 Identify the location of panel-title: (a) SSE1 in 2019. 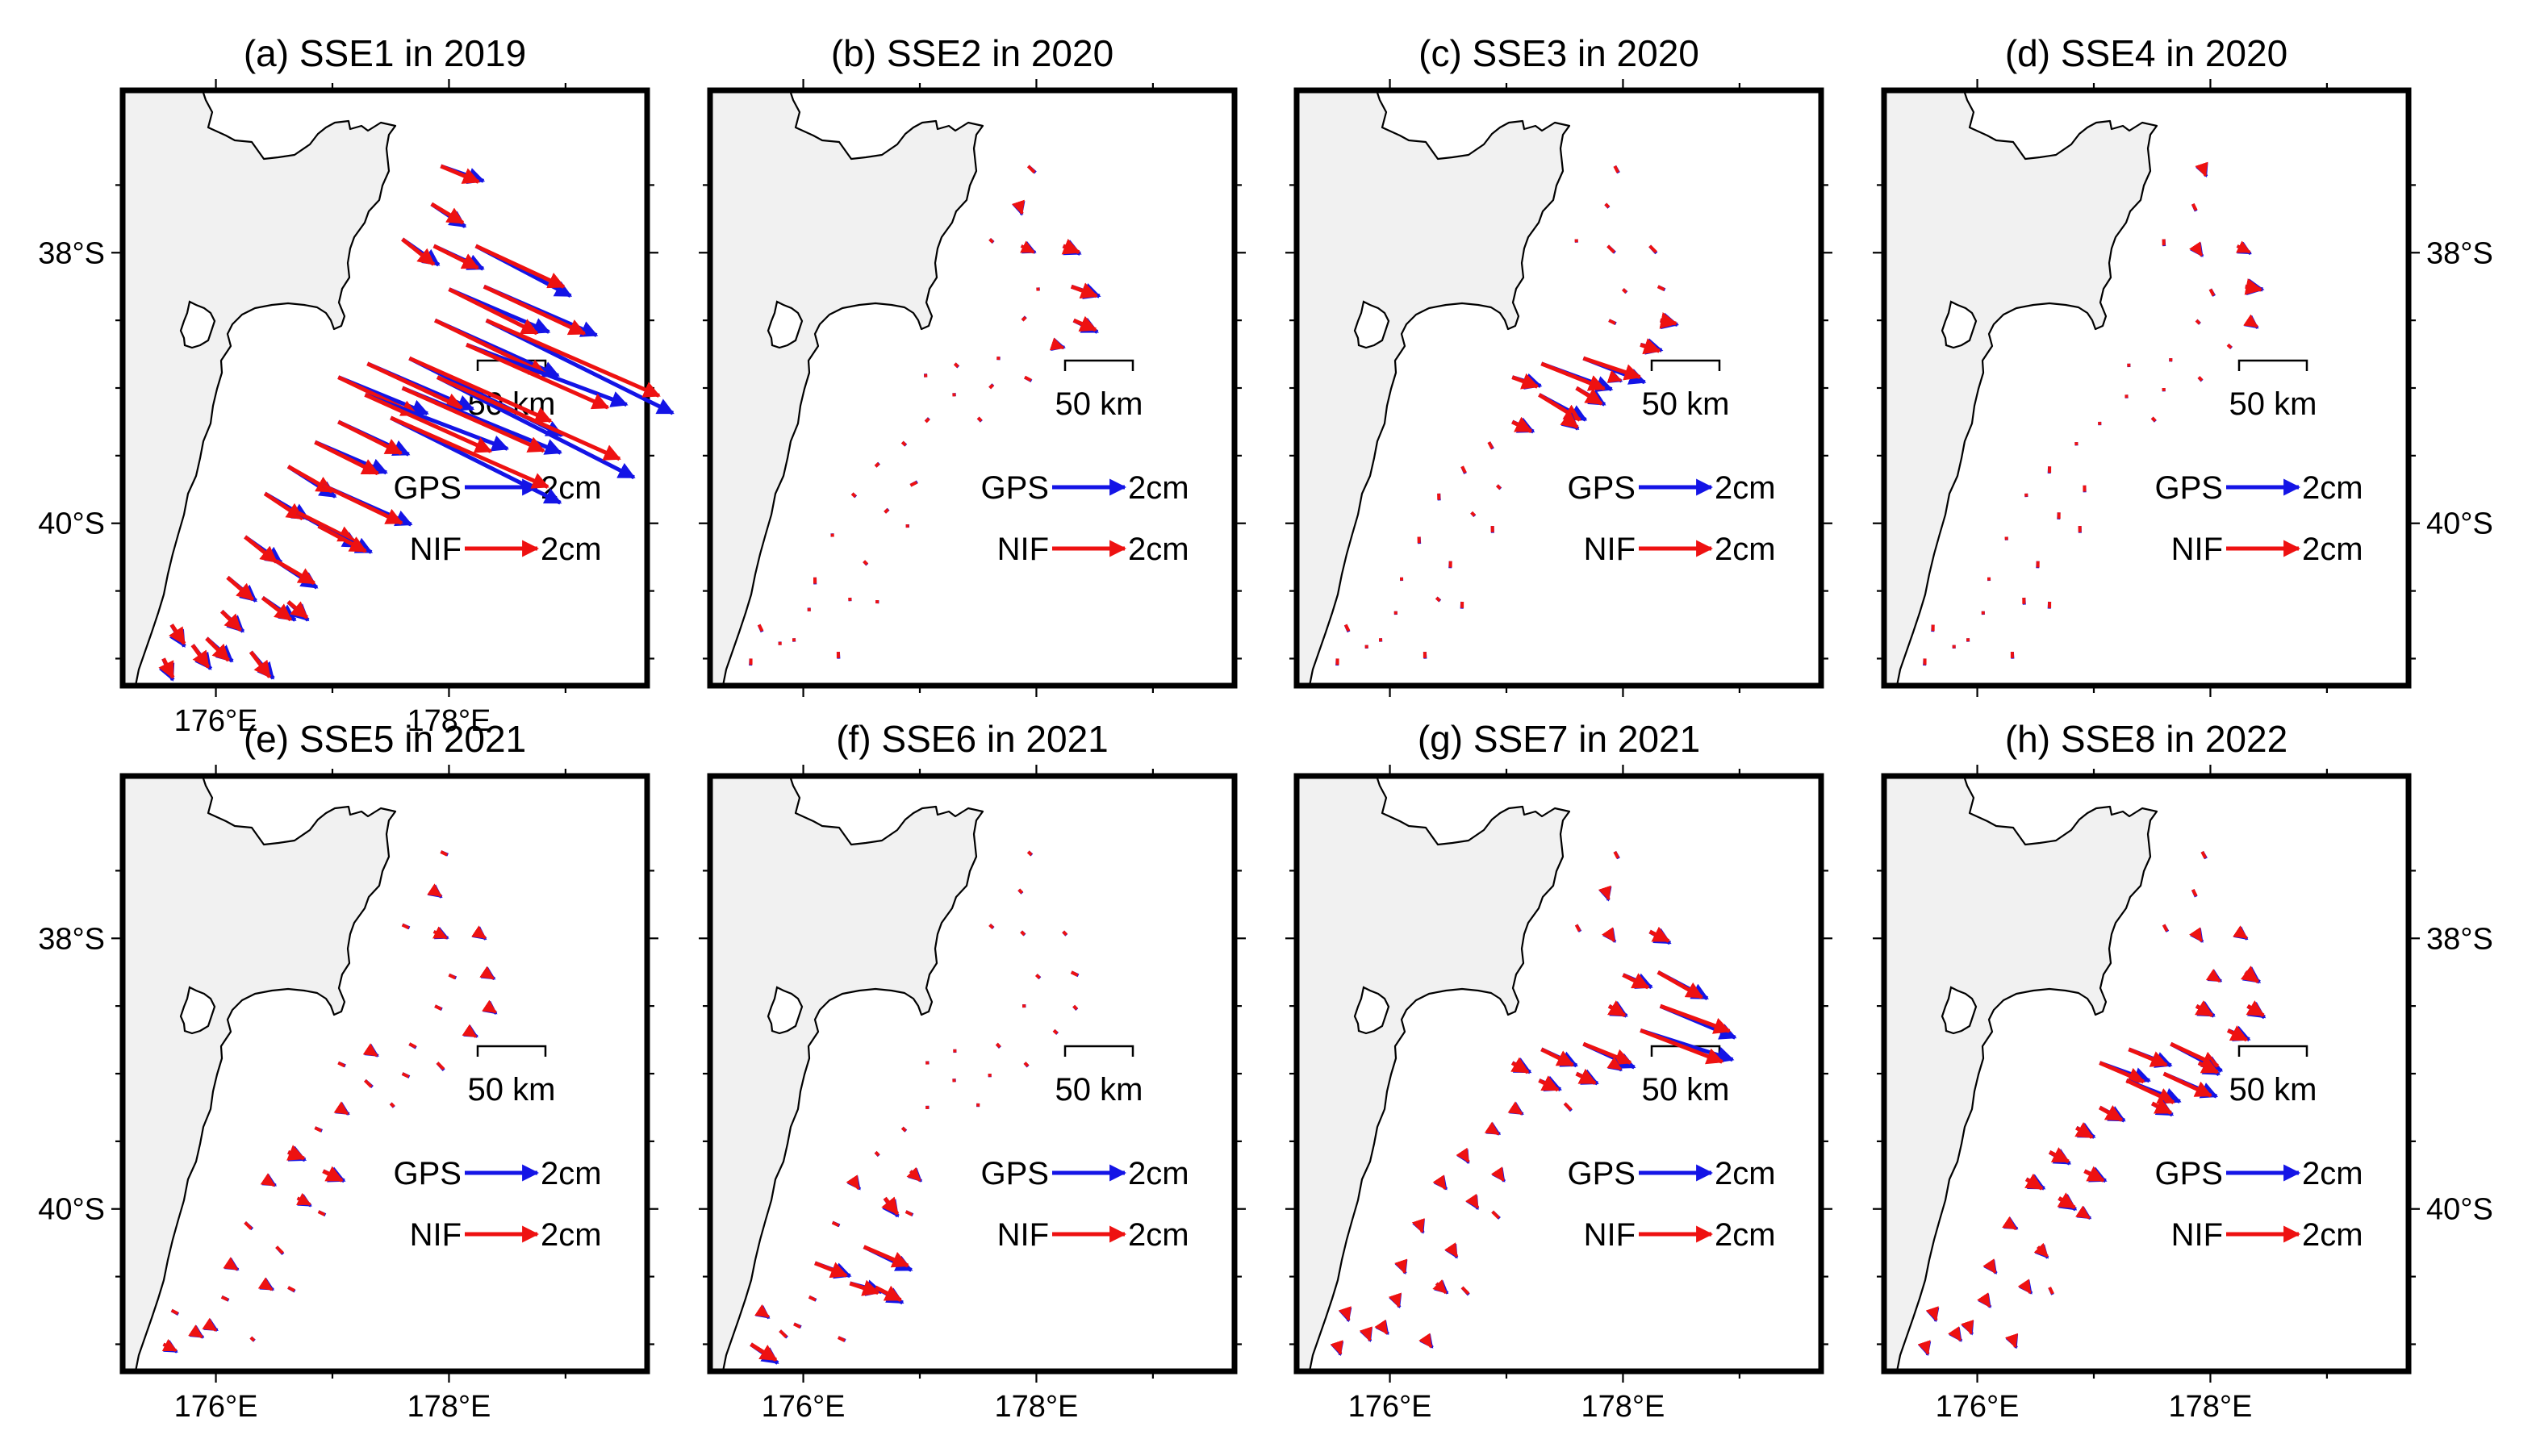
(385, 53).